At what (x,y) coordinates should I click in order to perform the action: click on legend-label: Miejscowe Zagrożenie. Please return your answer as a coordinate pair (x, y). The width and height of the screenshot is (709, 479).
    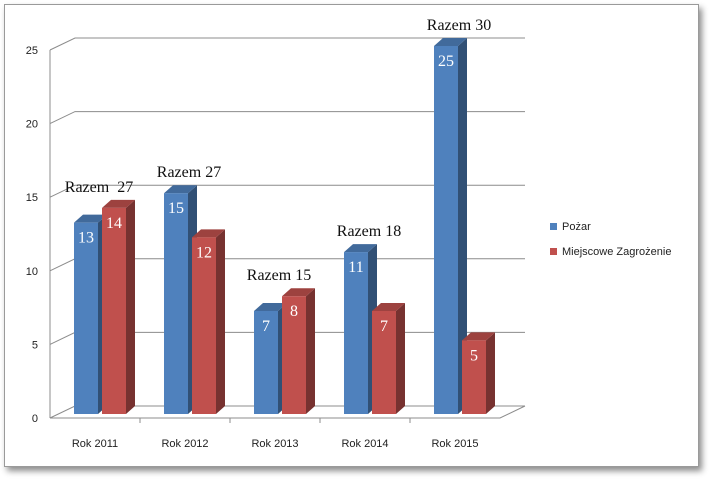
    Looking at the image, I should click on (616, 252).